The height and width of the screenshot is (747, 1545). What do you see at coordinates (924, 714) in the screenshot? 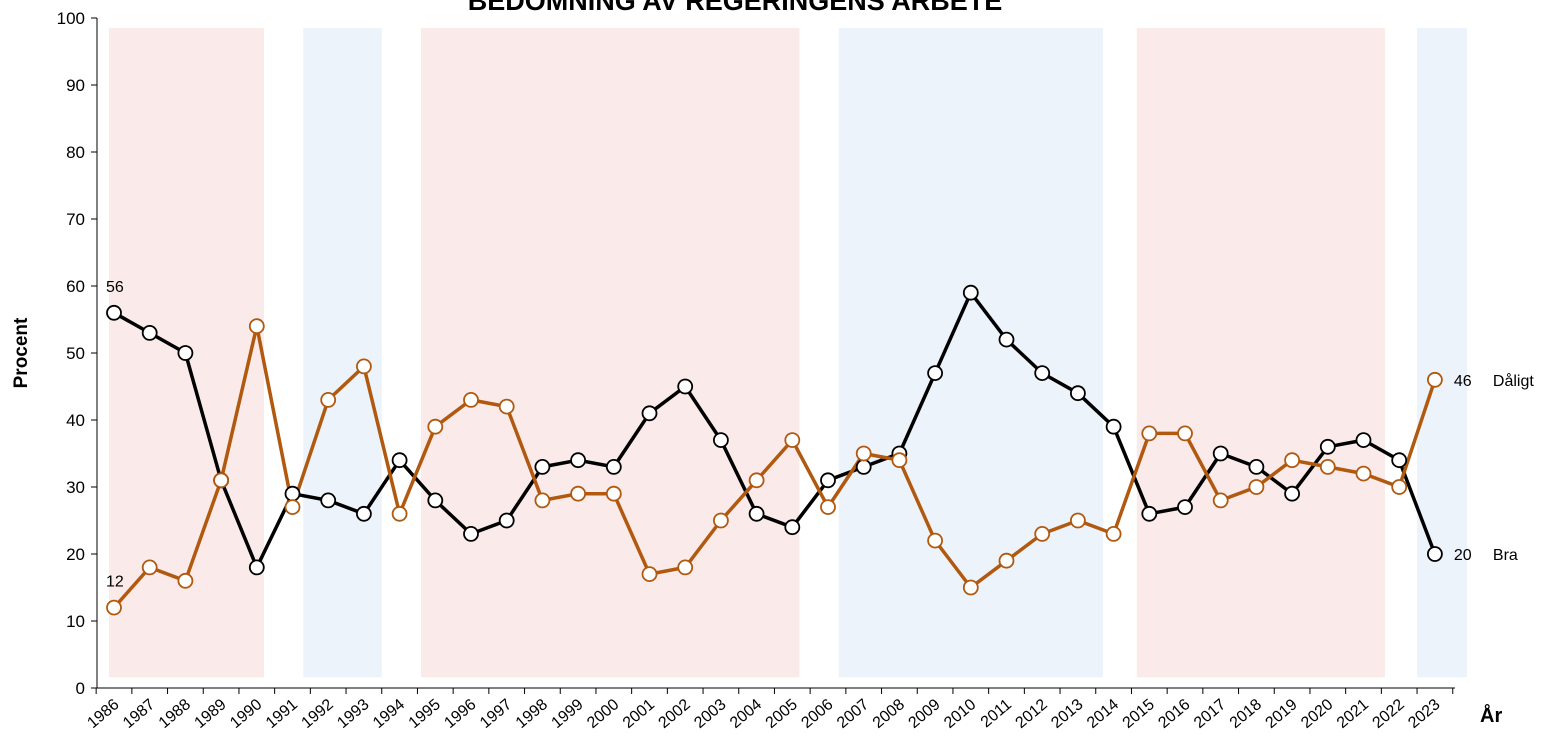
I see `x-tick-label: 2009` at bounding box center [924, 714].